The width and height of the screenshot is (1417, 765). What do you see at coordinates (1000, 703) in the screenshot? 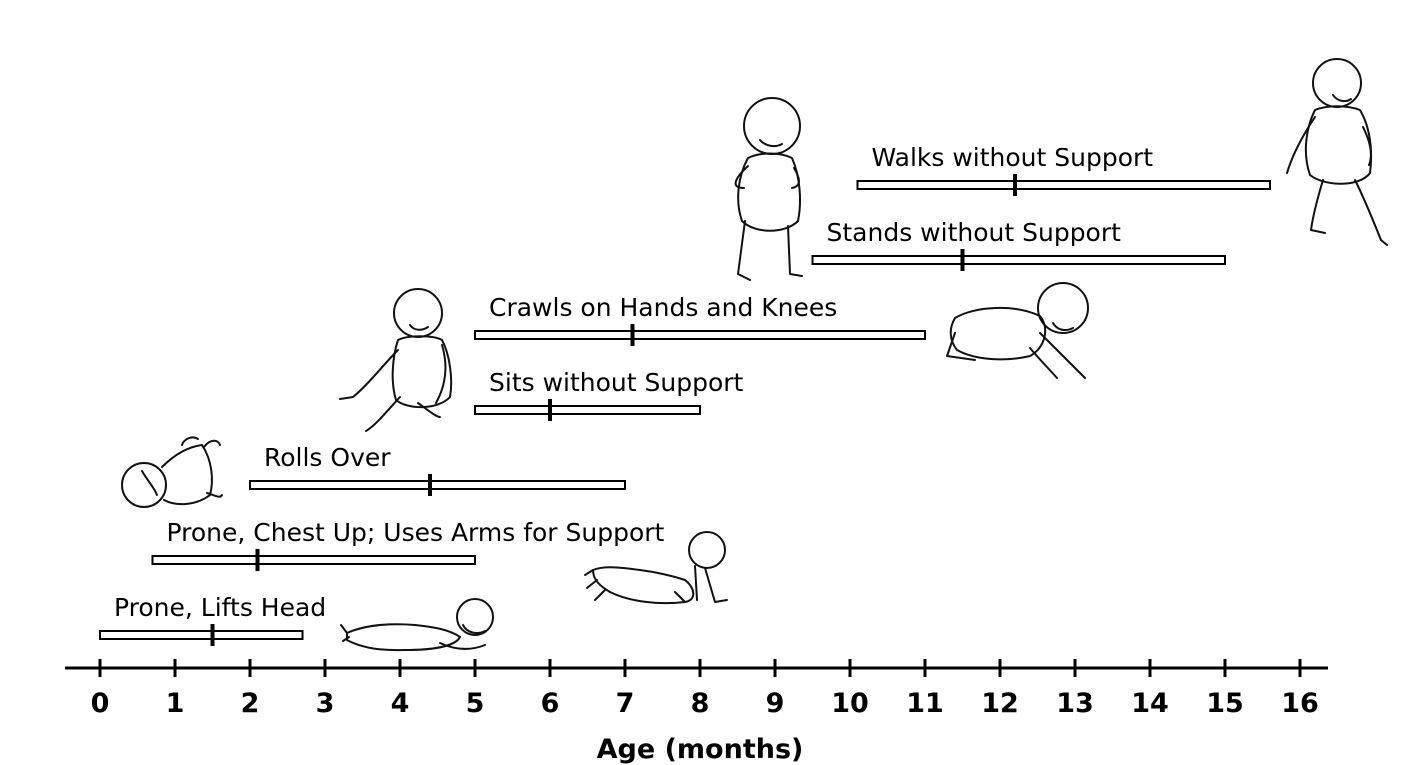
I see `x-tick-label: 12` at bounding box center [1000, 703].